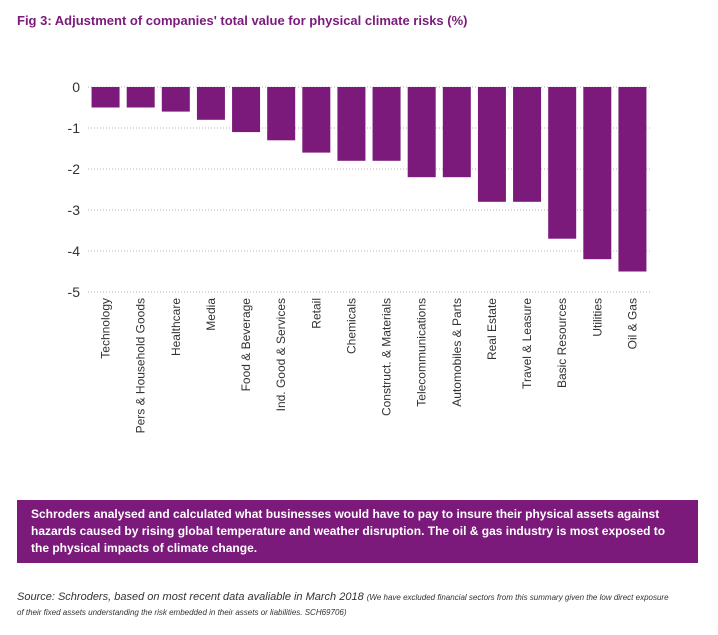 This screenshot has height=635, width=718. I want to click on x-category-label: Telecommunications, so click(422, 352).